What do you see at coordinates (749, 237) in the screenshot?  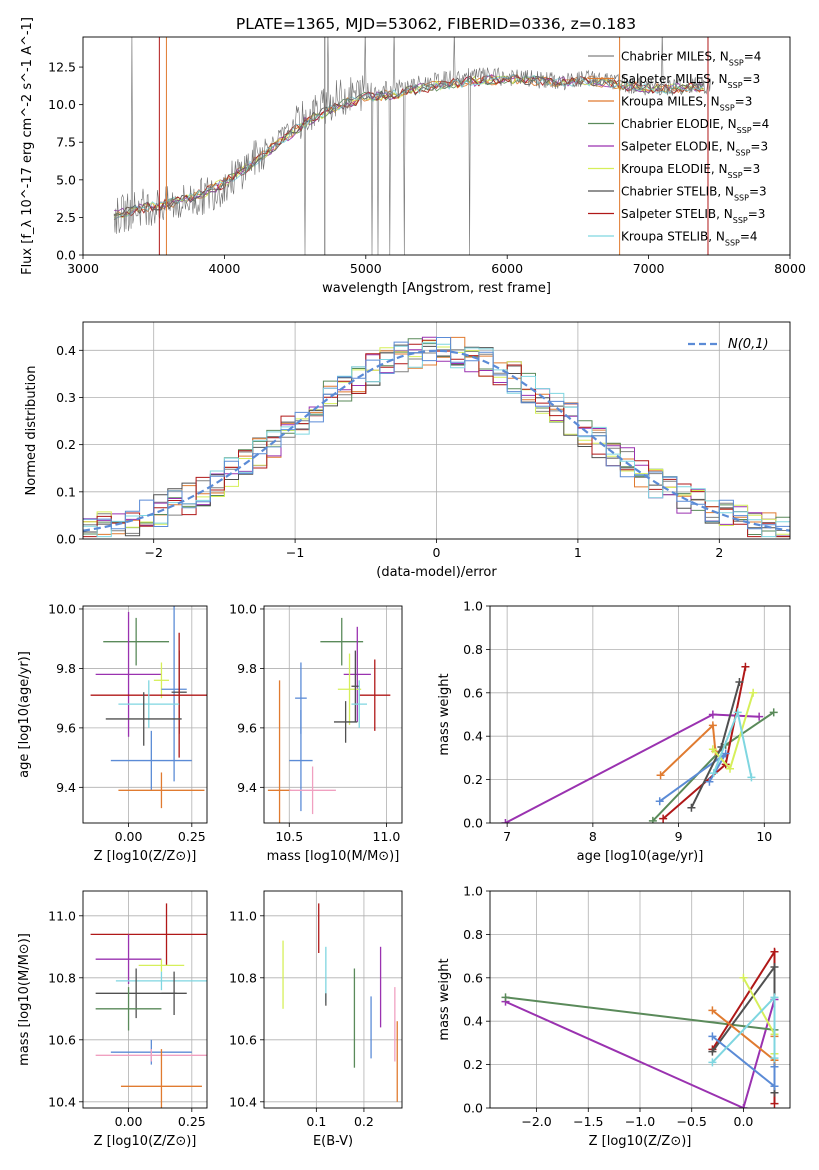 I see `legend-nssp: =4` at bounding box center [749, 237].